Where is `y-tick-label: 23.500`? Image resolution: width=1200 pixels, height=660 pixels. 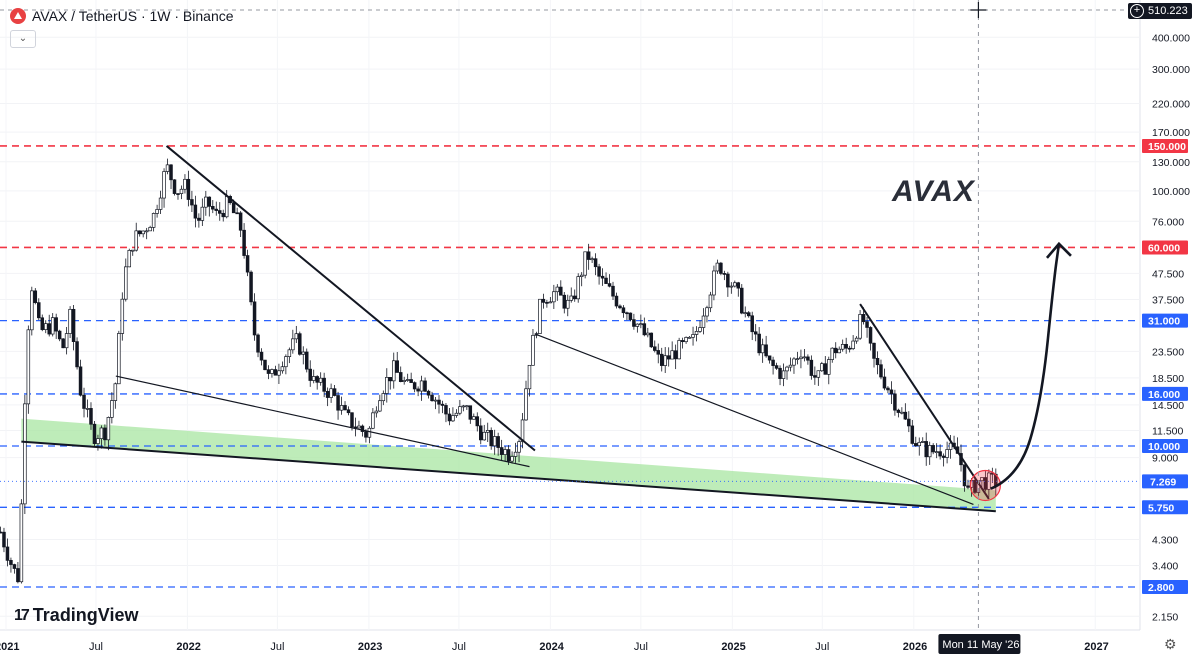
y-tick-label: 23.500 is located at coordinates (1168, 352).